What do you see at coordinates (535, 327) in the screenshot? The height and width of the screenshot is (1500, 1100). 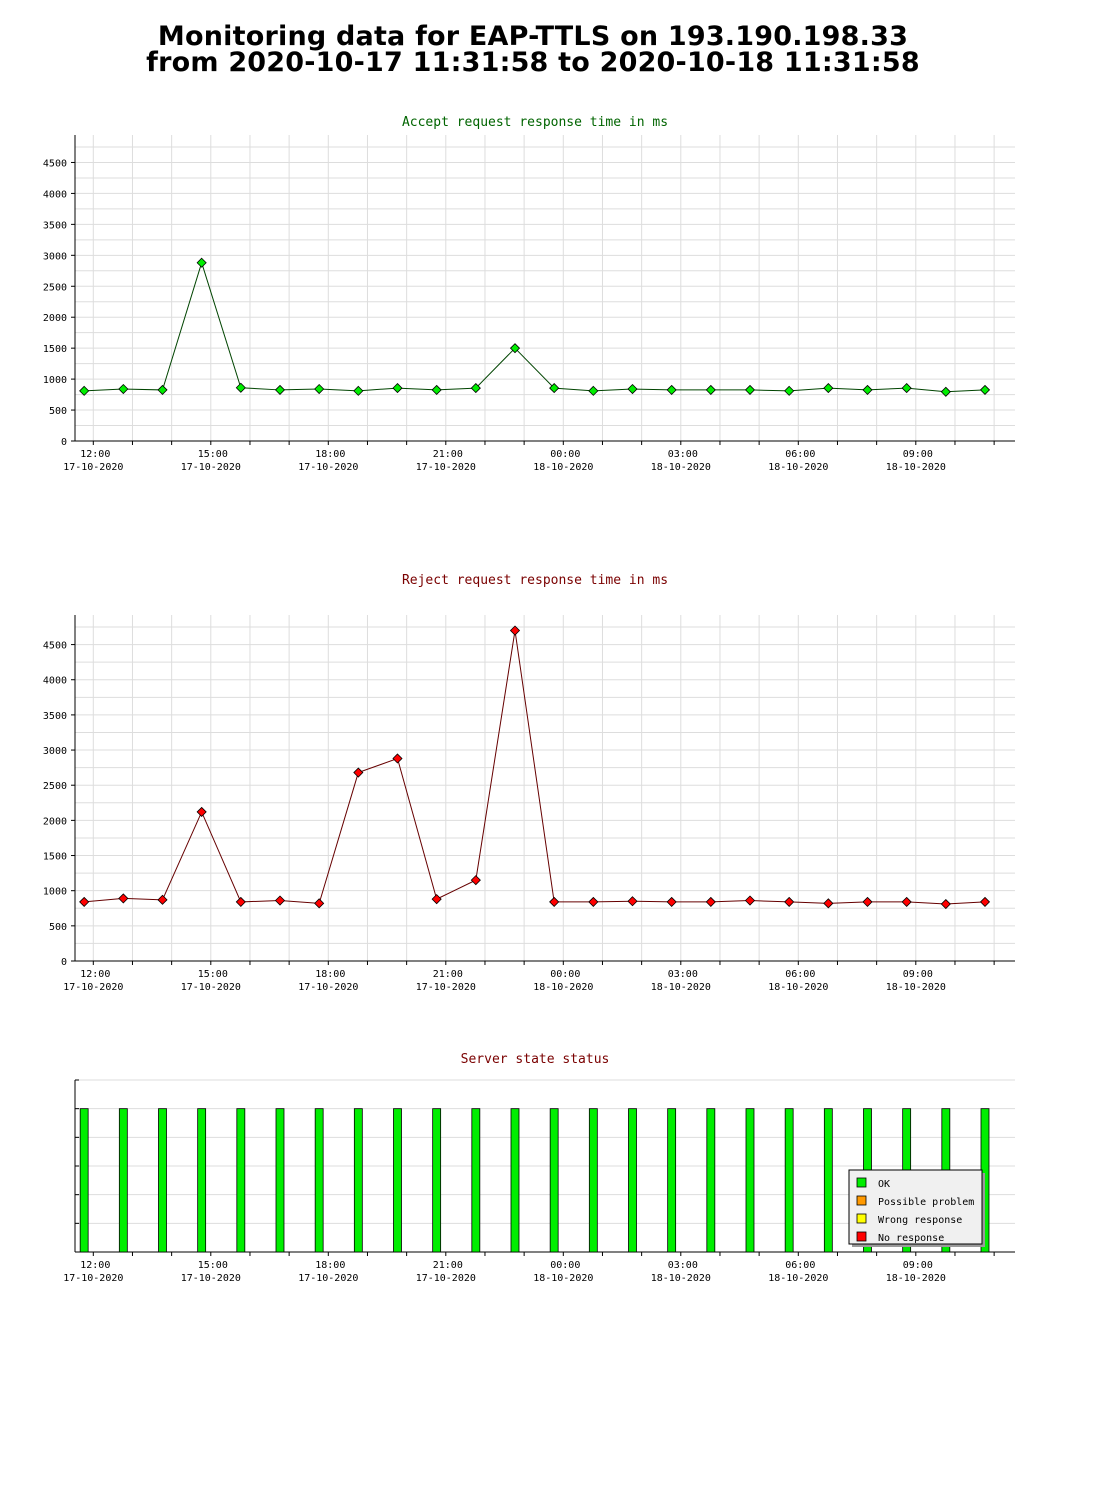 I see `accept-series-line` at bounding box center [535, 327].